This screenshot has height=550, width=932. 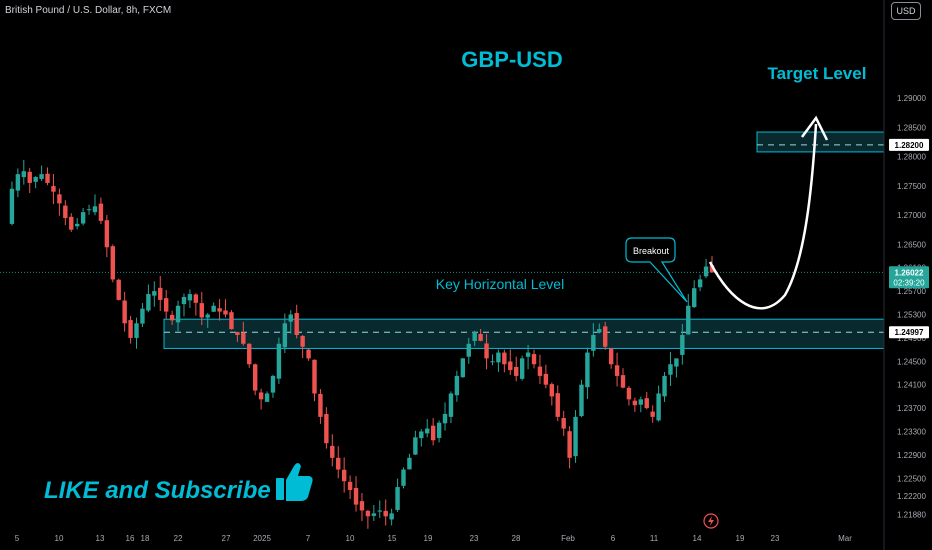 I want to click on price-tick: 1.23700, so click(x=911, y=408).